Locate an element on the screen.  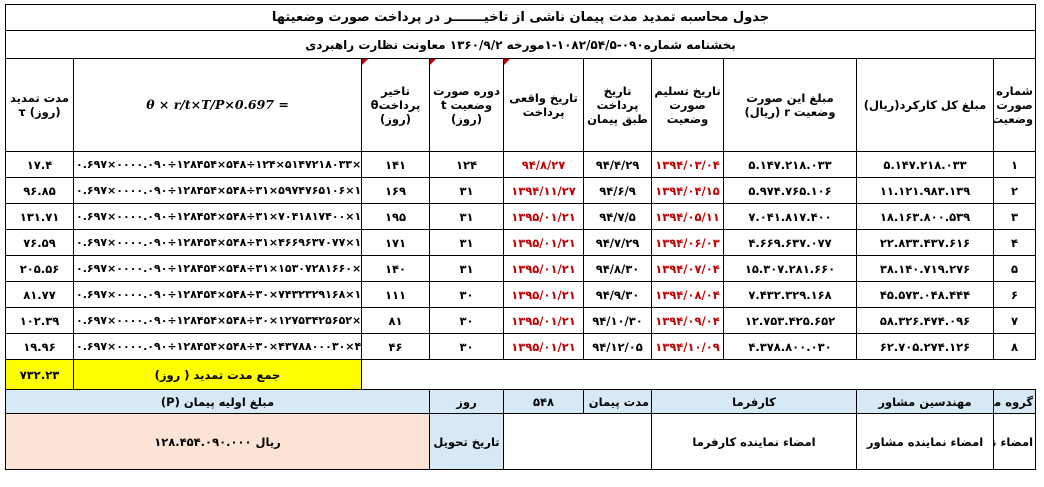
cell-delivery-date: ۱۳۹۴/۰۹/۰۴ is located at coordinates (687, 320).